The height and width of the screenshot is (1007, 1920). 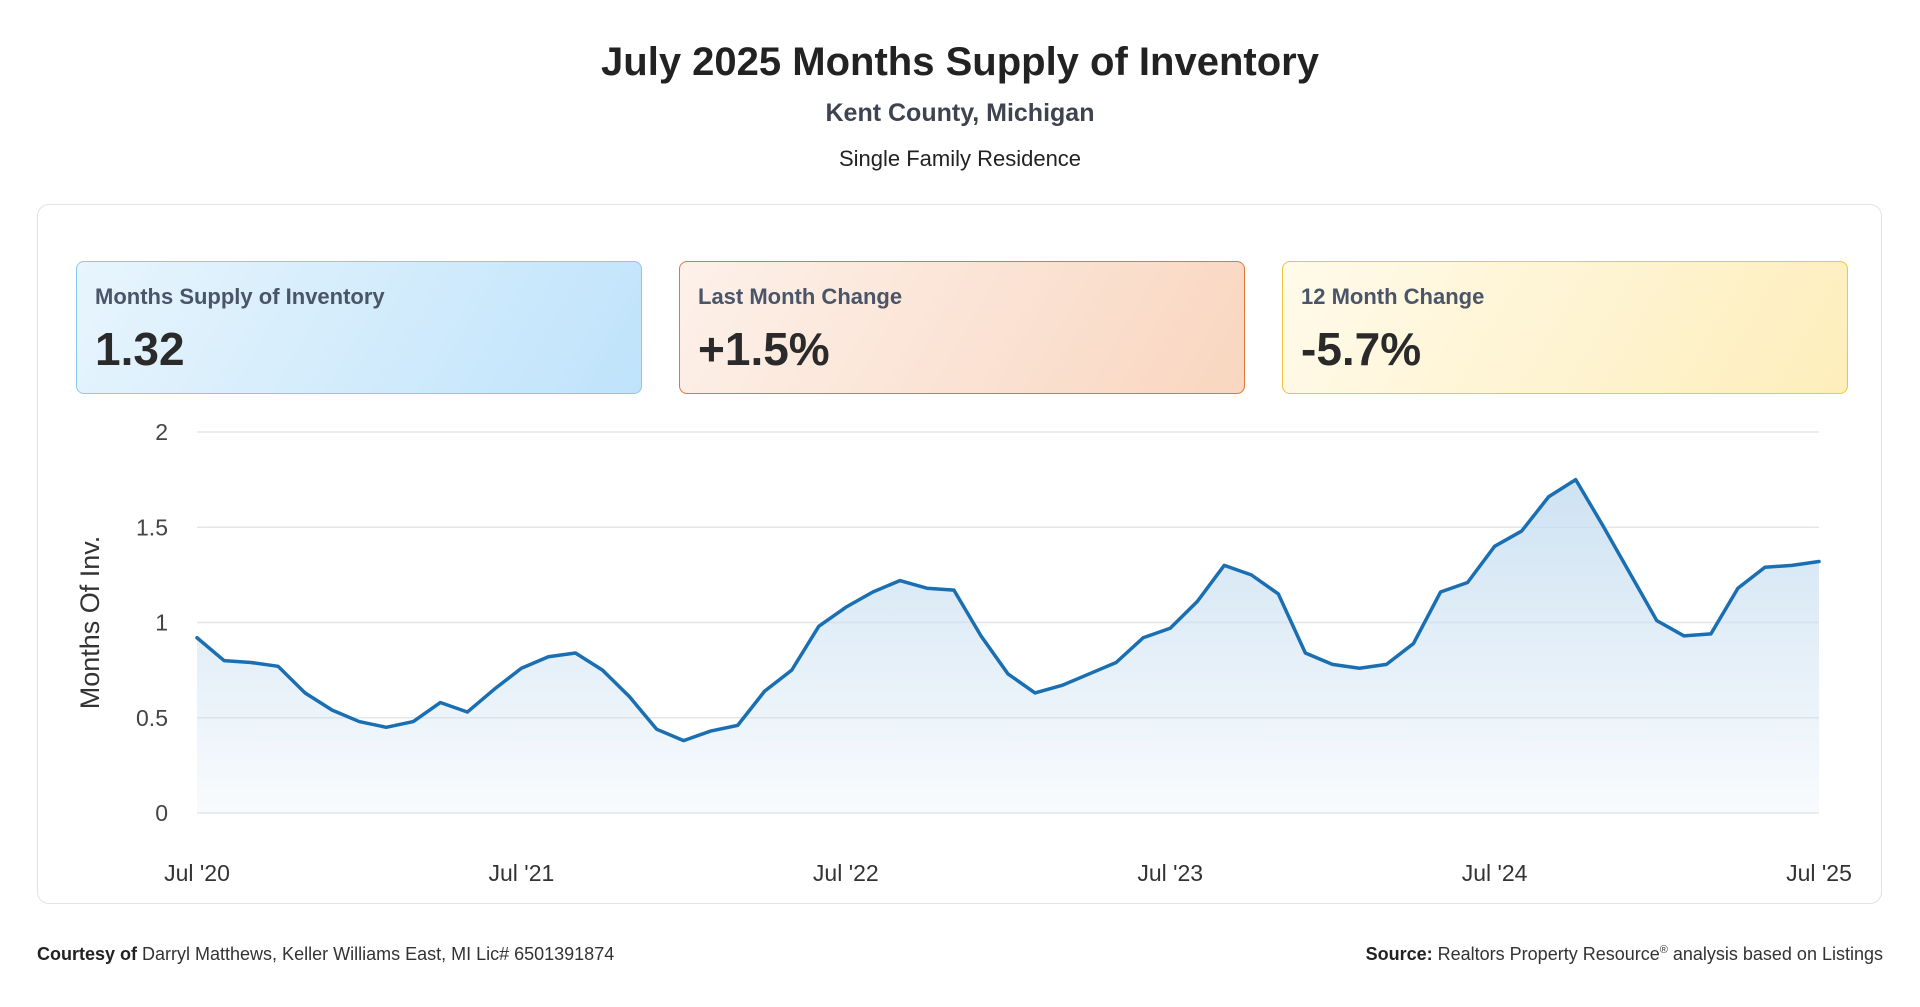 What do you see at coordinates (197, 873) in the screenshot?
I see `x-tick-label: Jul '20` at bounding box center [197, 873].